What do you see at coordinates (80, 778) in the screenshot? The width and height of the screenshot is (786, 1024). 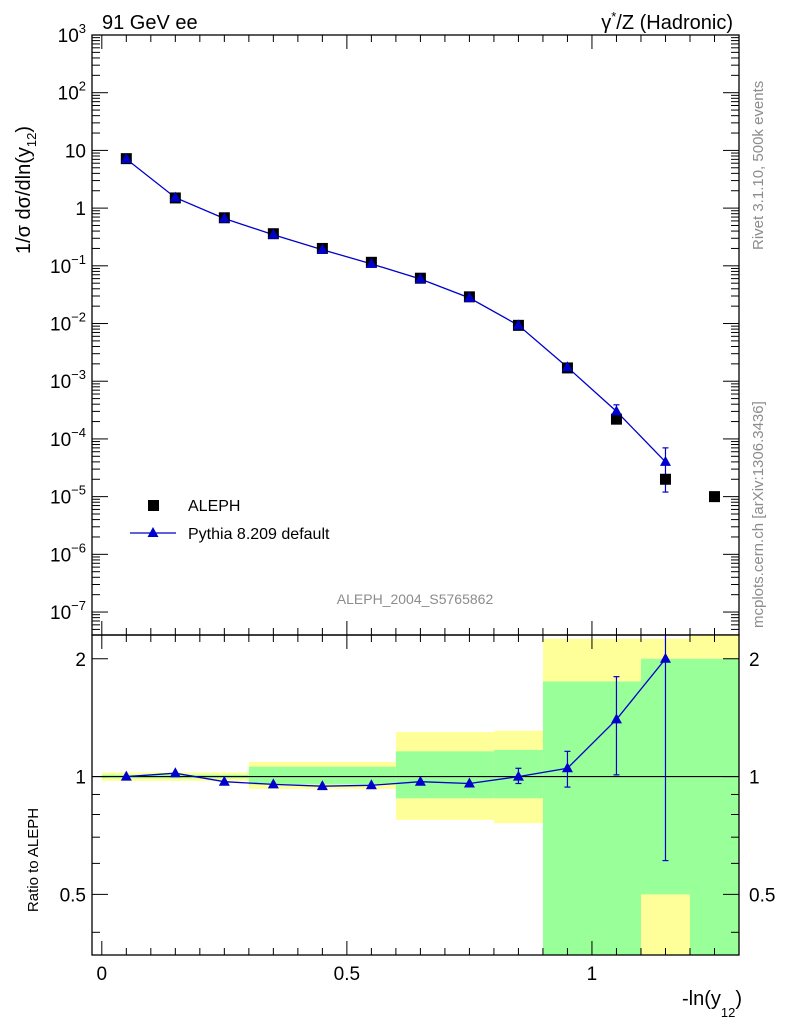 I see `ratio-y-tick-label: 1` at bounding box center [80, 778].